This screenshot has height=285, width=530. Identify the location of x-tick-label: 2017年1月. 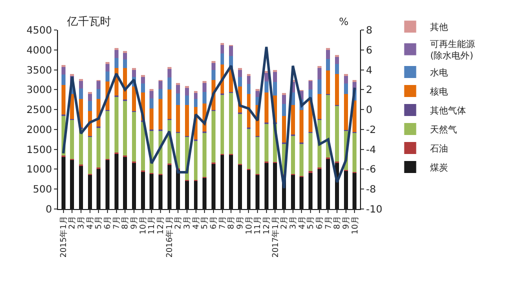
(275, 237).